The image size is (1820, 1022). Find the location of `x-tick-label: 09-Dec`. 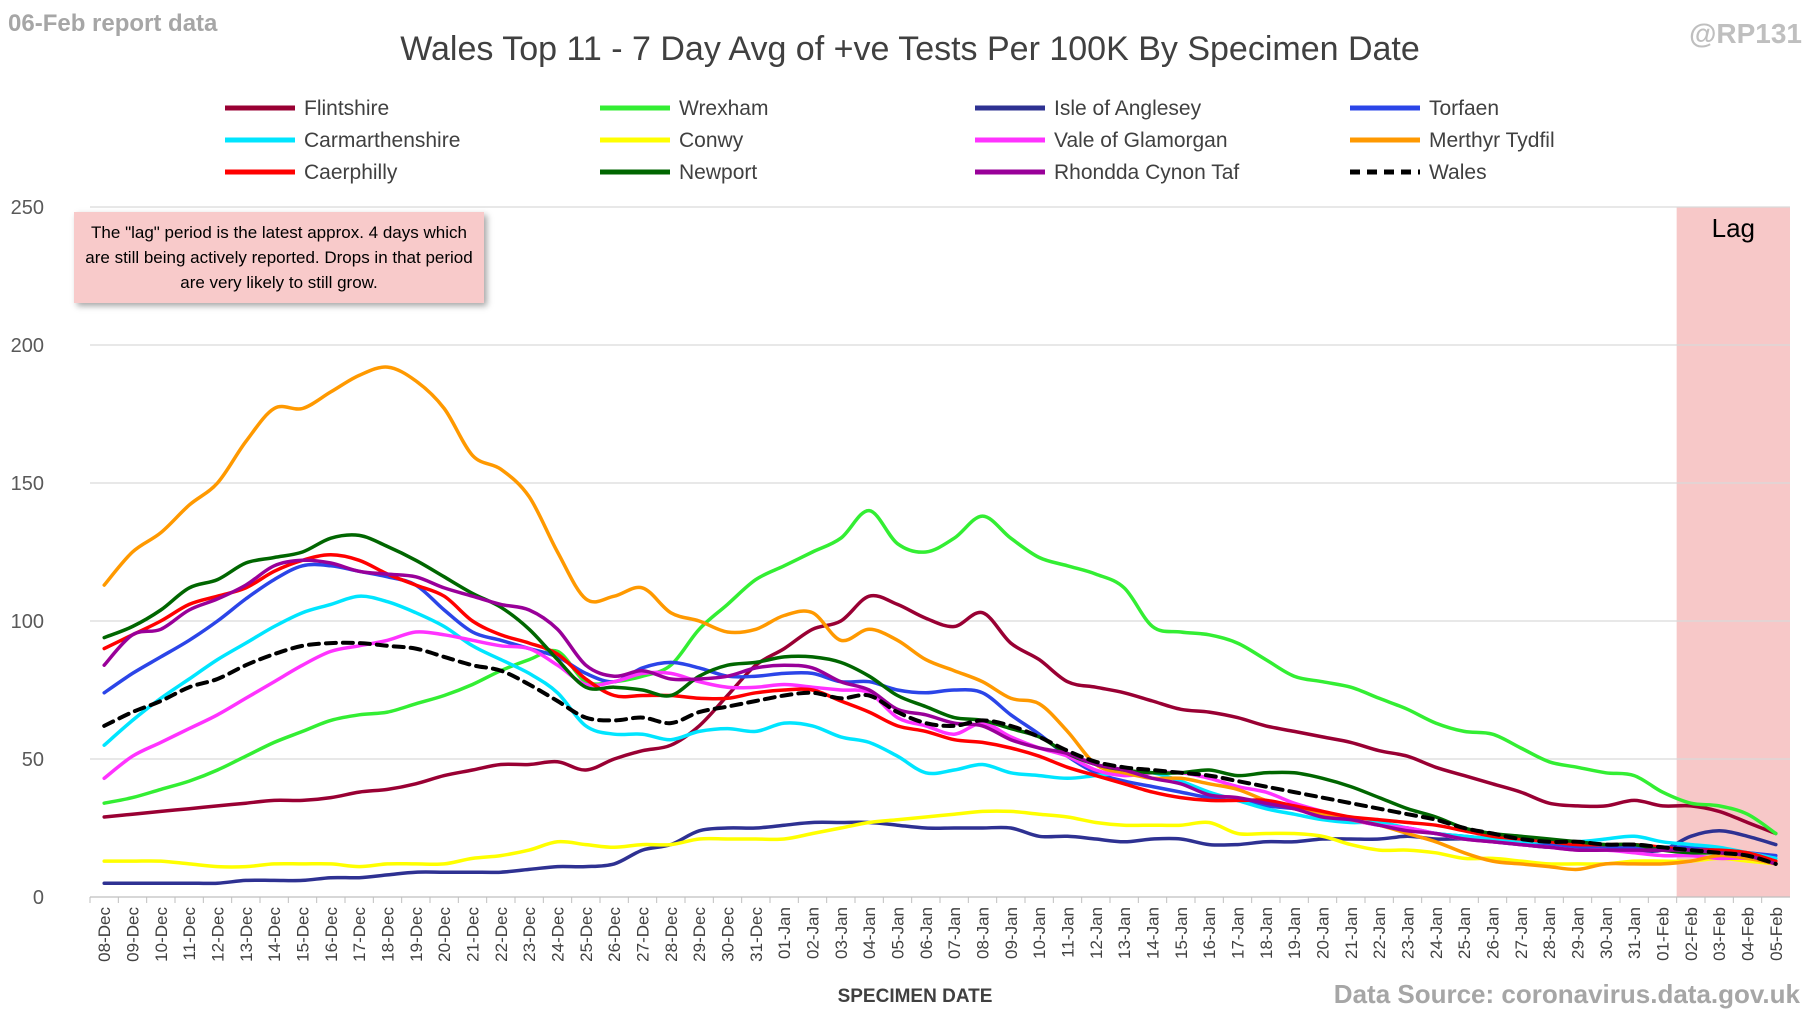

x-tick-label: 09-Dec is located at coordinates (133, 934).